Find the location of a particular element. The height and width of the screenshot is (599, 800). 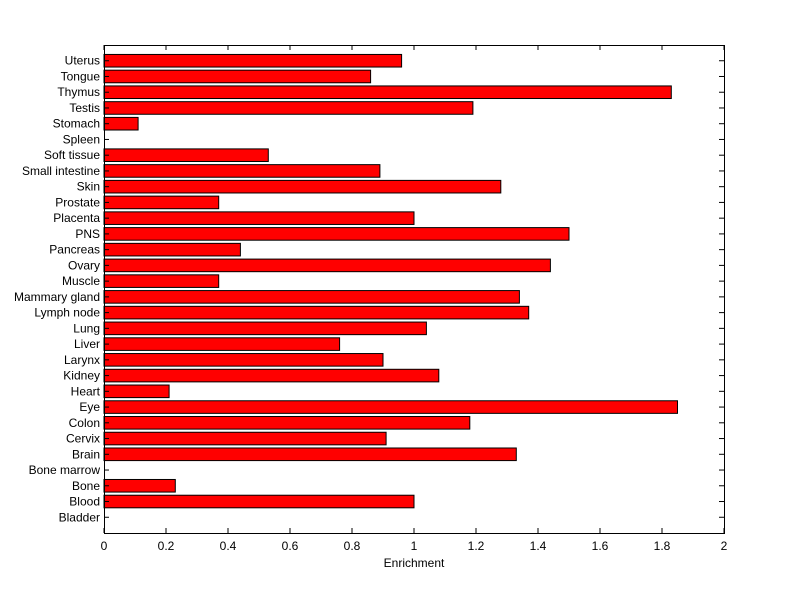

bar-bone is located at coordinates (139, 485).